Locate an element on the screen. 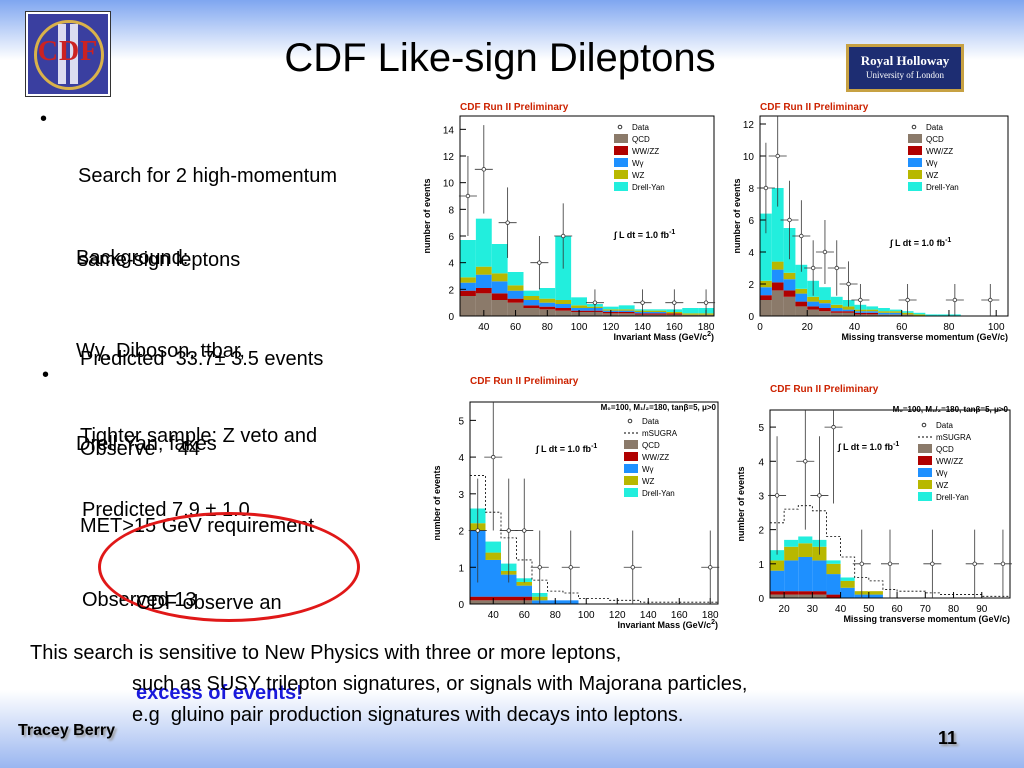 The height and width of the screenshot is (768, 1024). cdf-logo-ring is located at coordinates (69, 55).